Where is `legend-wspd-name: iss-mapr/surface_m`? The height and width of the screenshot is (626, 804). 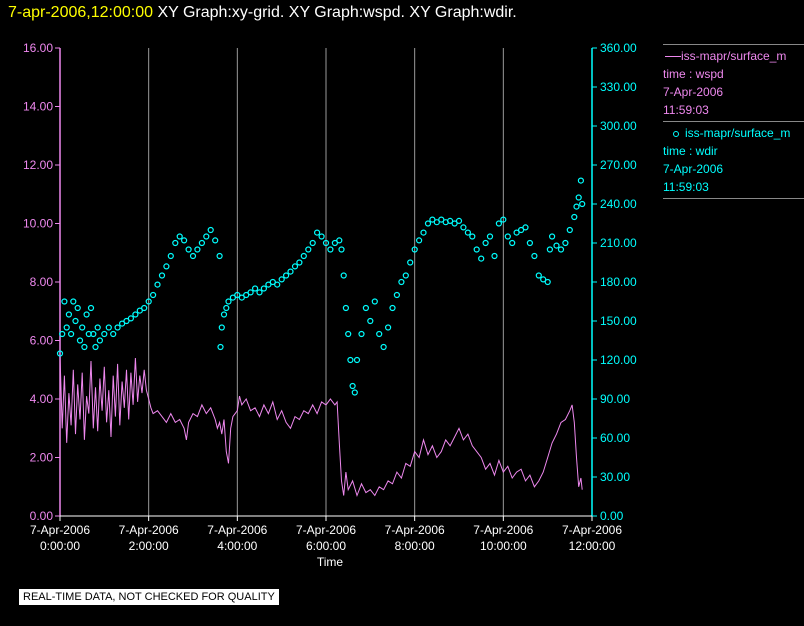 legend-wspd-name: iss-mapr/surface_m is located at coordinates (733, 56).